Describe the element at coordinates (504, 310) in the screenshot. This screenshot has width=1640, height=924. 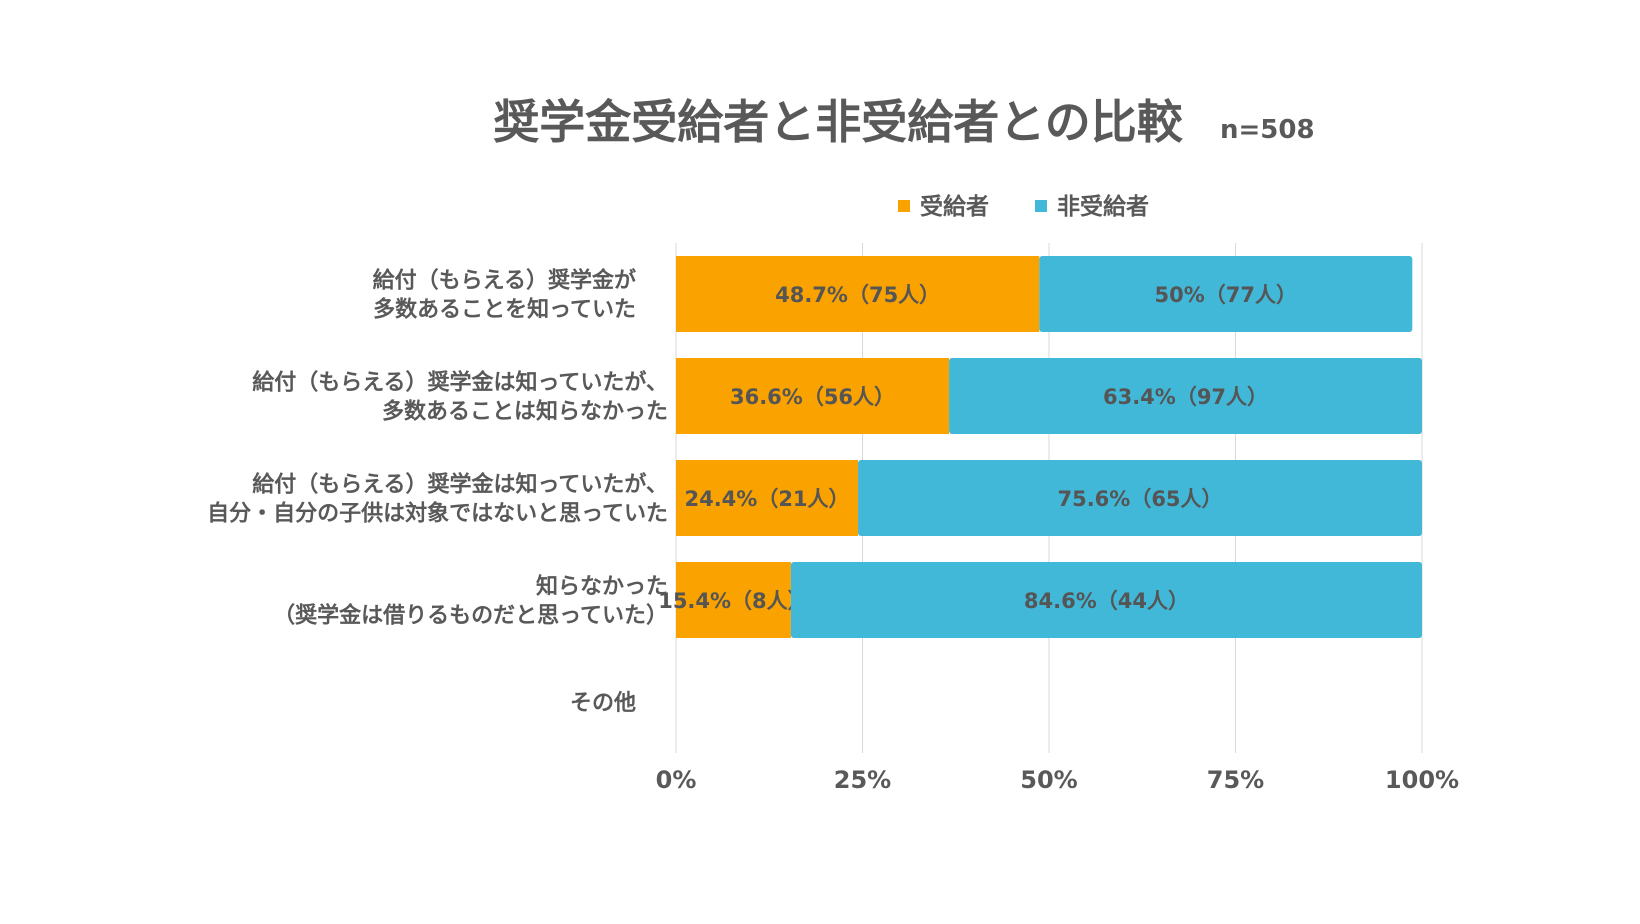
I see `category-label: 多数あることを知っていた` at that location.